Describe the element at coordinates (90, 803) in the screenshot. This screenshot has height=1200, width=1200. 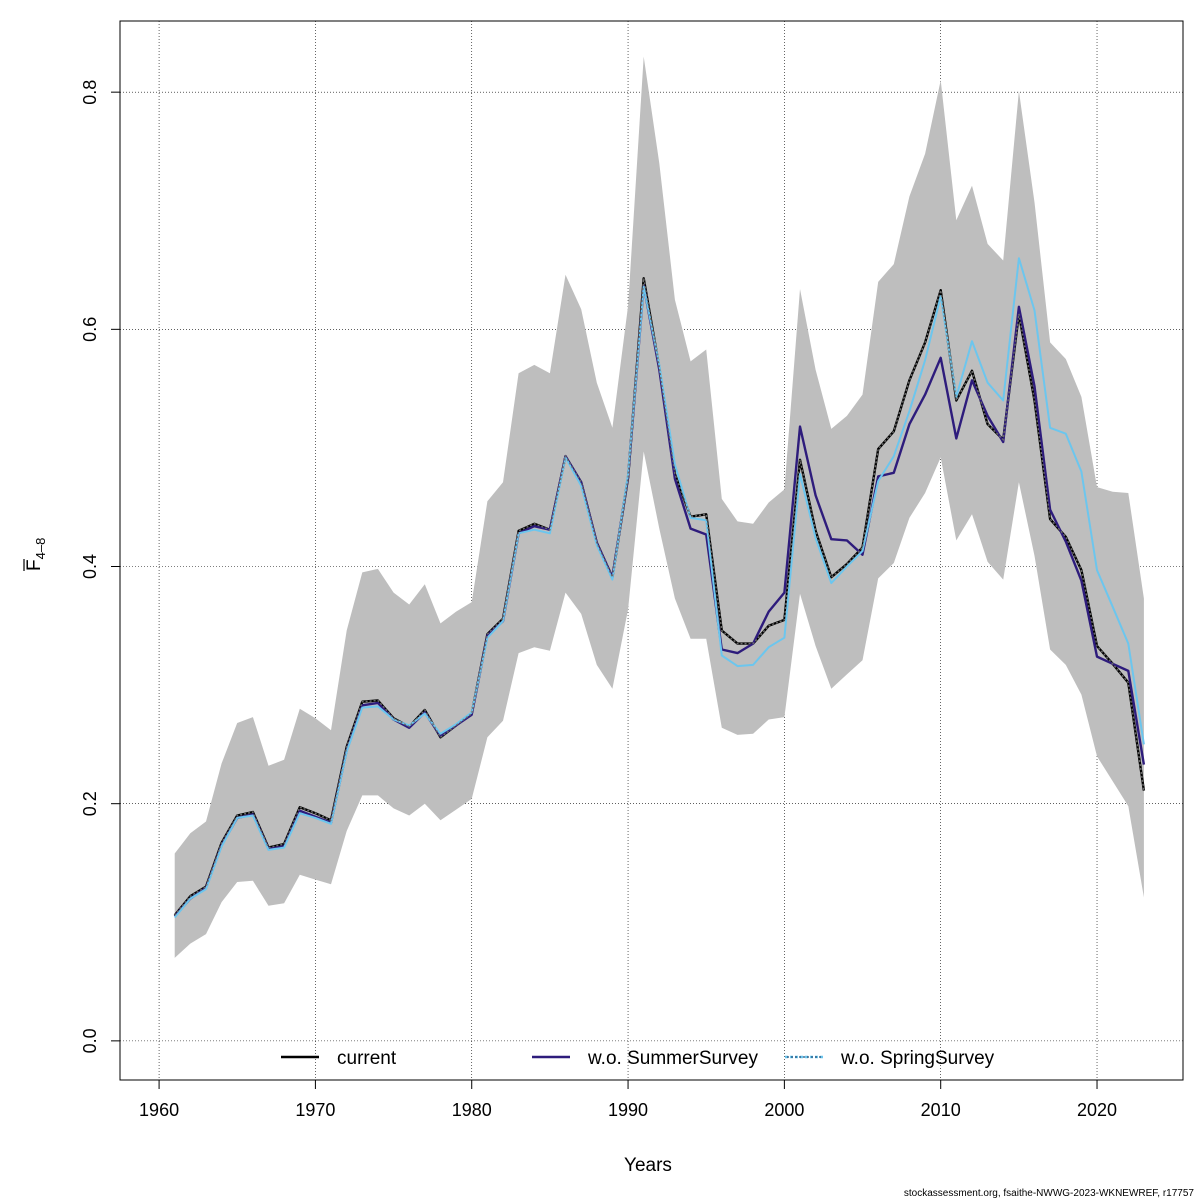
I see `y-tick-label: 0.2` at that location.